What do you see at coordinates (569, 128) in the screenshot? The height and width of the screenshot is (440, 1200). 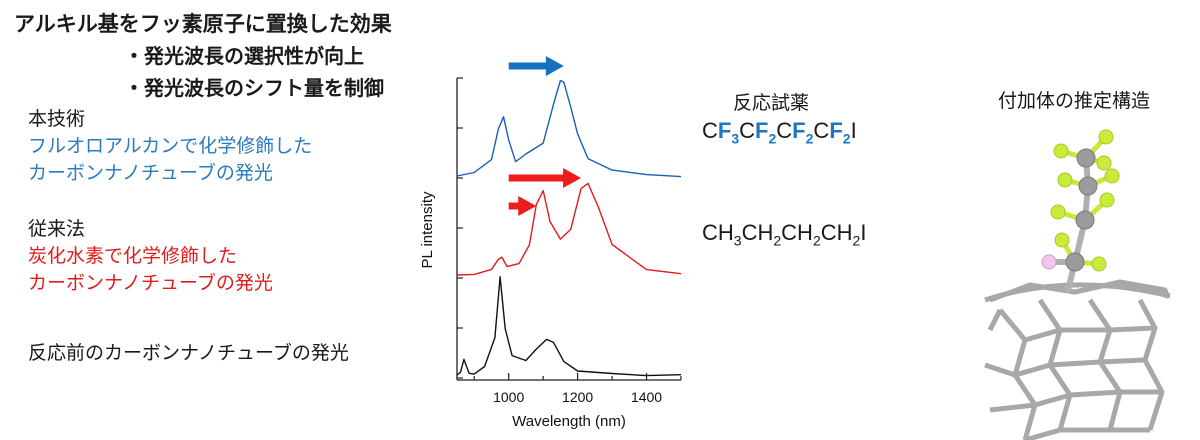 I see `pl-spectrum-blue` at bounding box center [569, 128].